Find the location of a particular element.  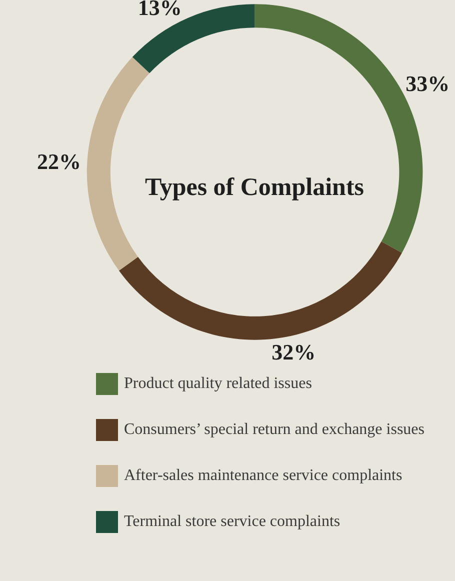

legend-label: Terminal store service complaints is located at coordinates (232, 522).